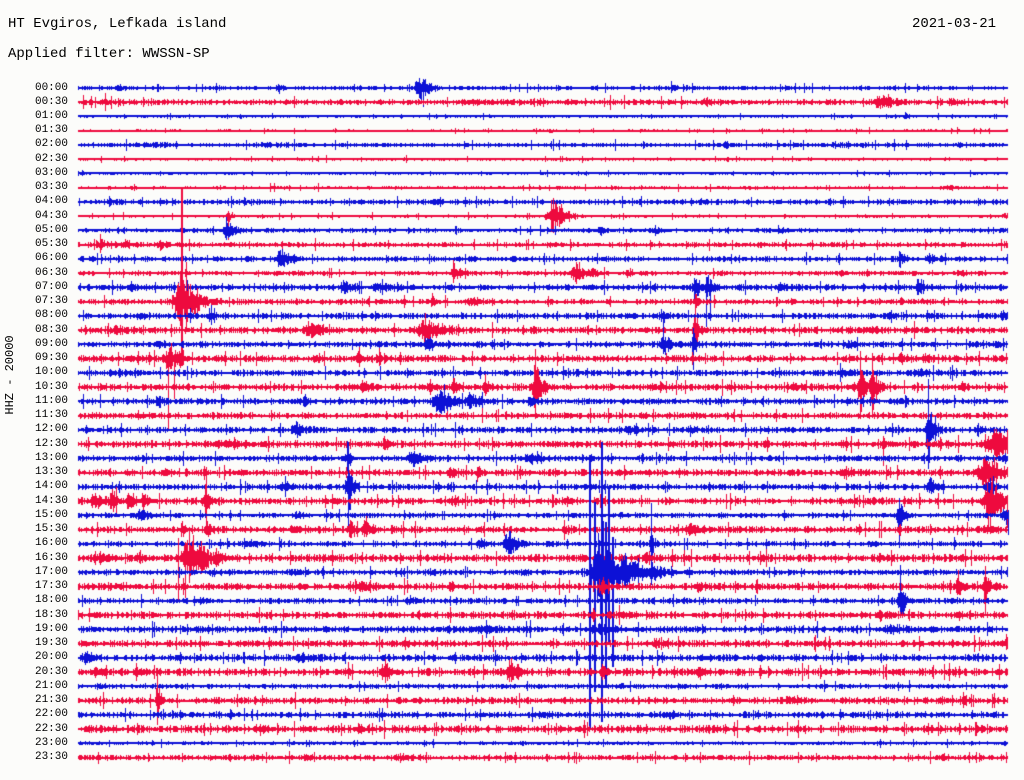  What do you see at coordinates (51, 543) in the screenshot?
I see `row-time-label: 16:00` at bounding box center [51, 543].